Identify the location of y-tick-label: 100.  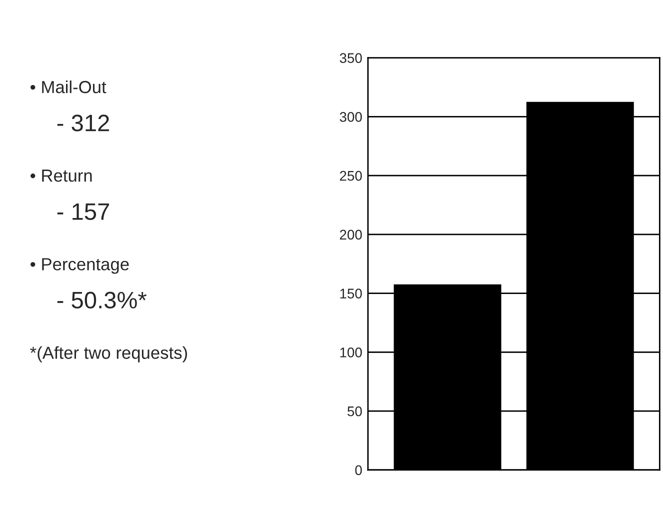
(351, 353).